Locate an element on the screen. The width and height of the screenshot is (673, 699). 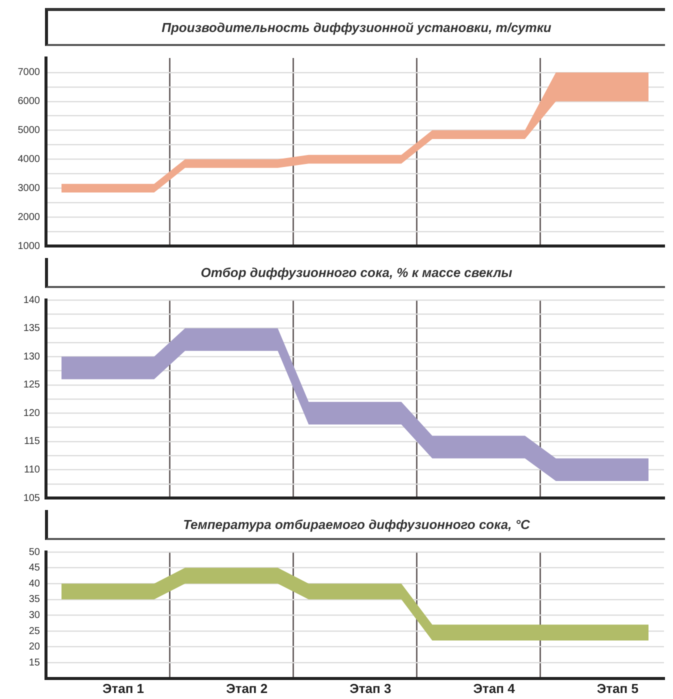
y-tick-label: 105 is located at coordinates (31, 498).